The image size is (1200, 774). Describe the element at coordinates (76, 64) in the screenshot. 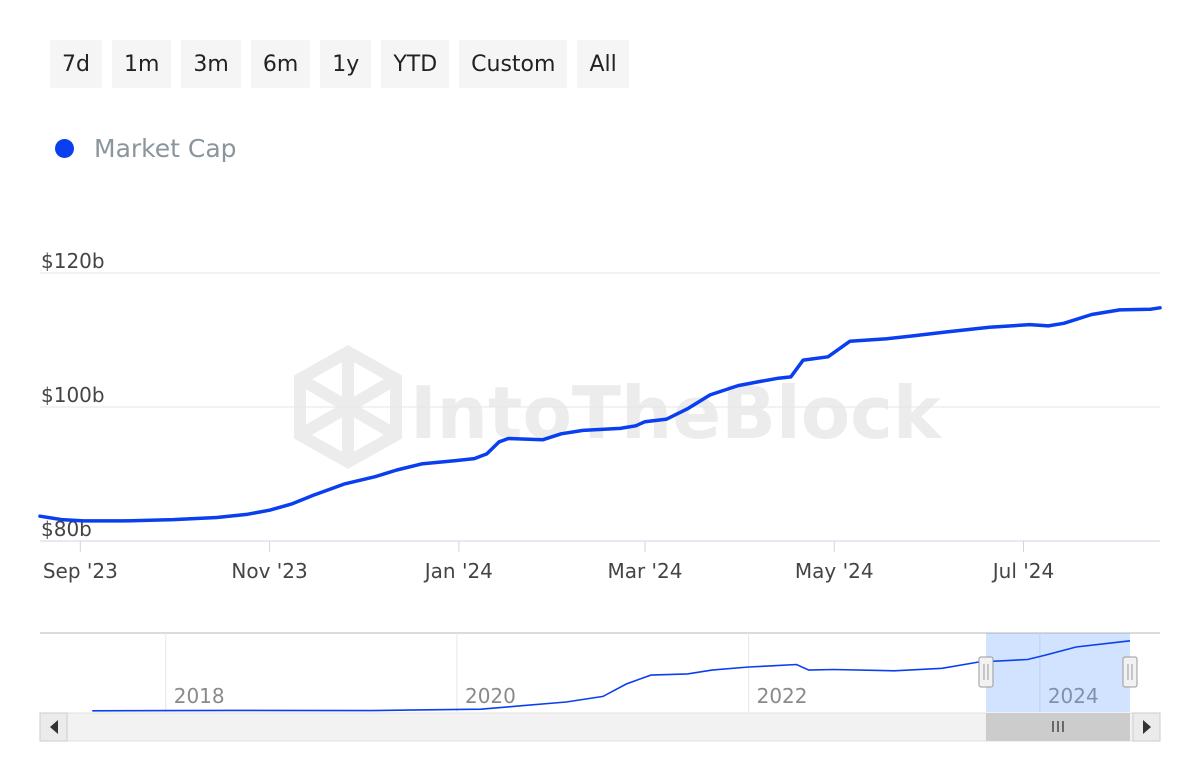

I see `range-button-7d: 7d` at that location.